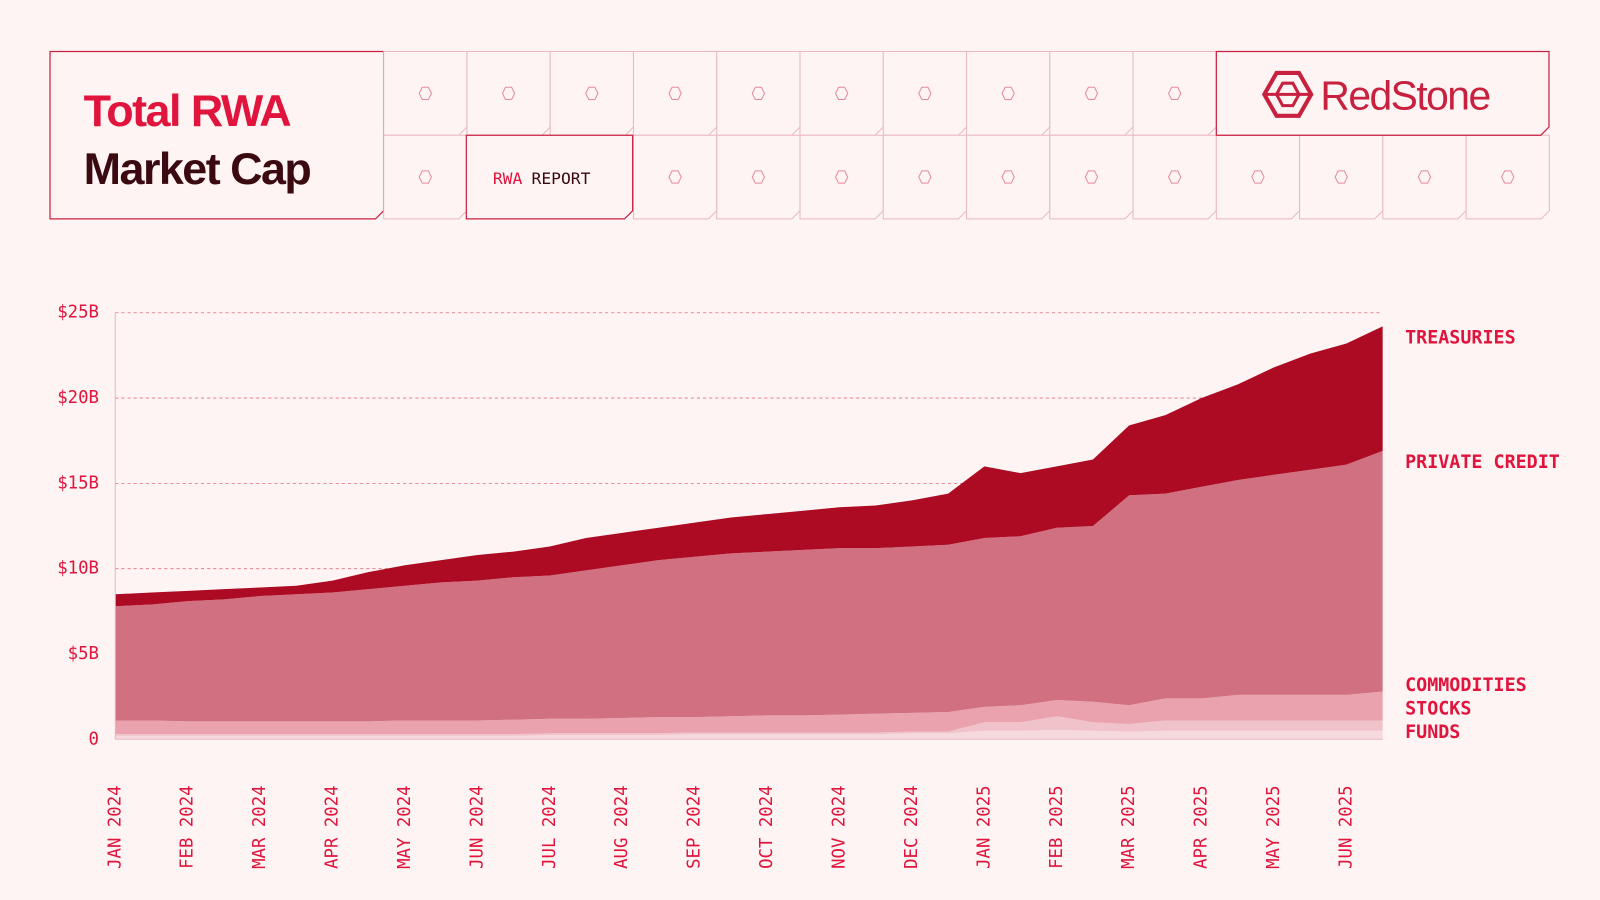  I want to click on x-tick-label: JAN 2024, so click(115, 826).